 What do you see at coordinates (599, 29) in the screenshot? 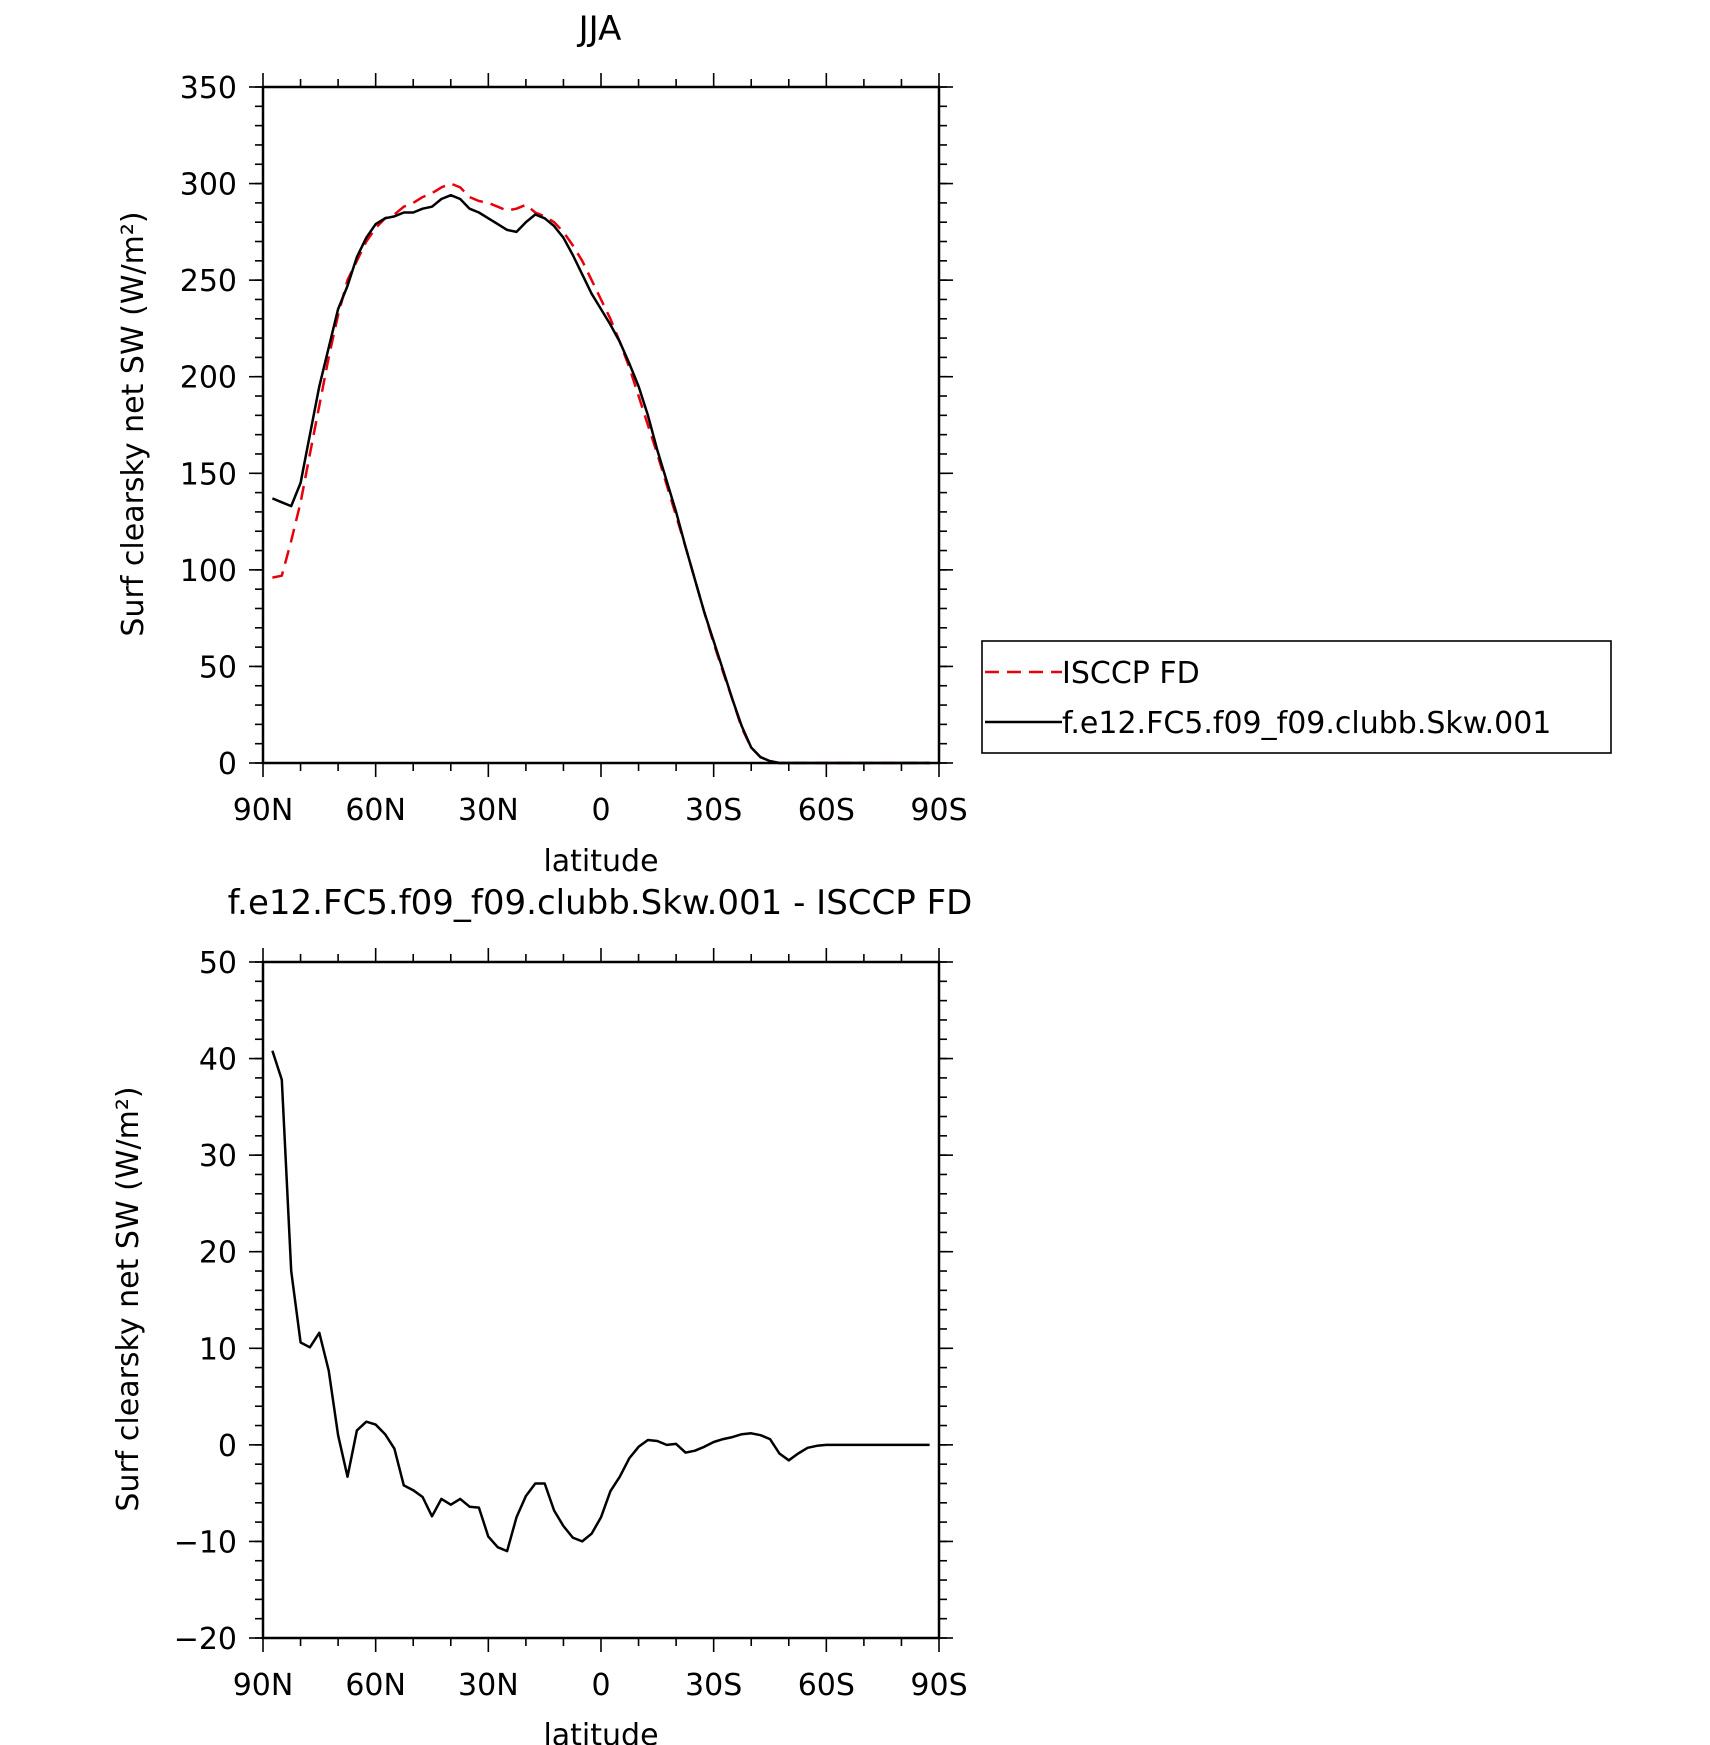
I see `top-chart-title: JJA` at bounding box center [599, 29].